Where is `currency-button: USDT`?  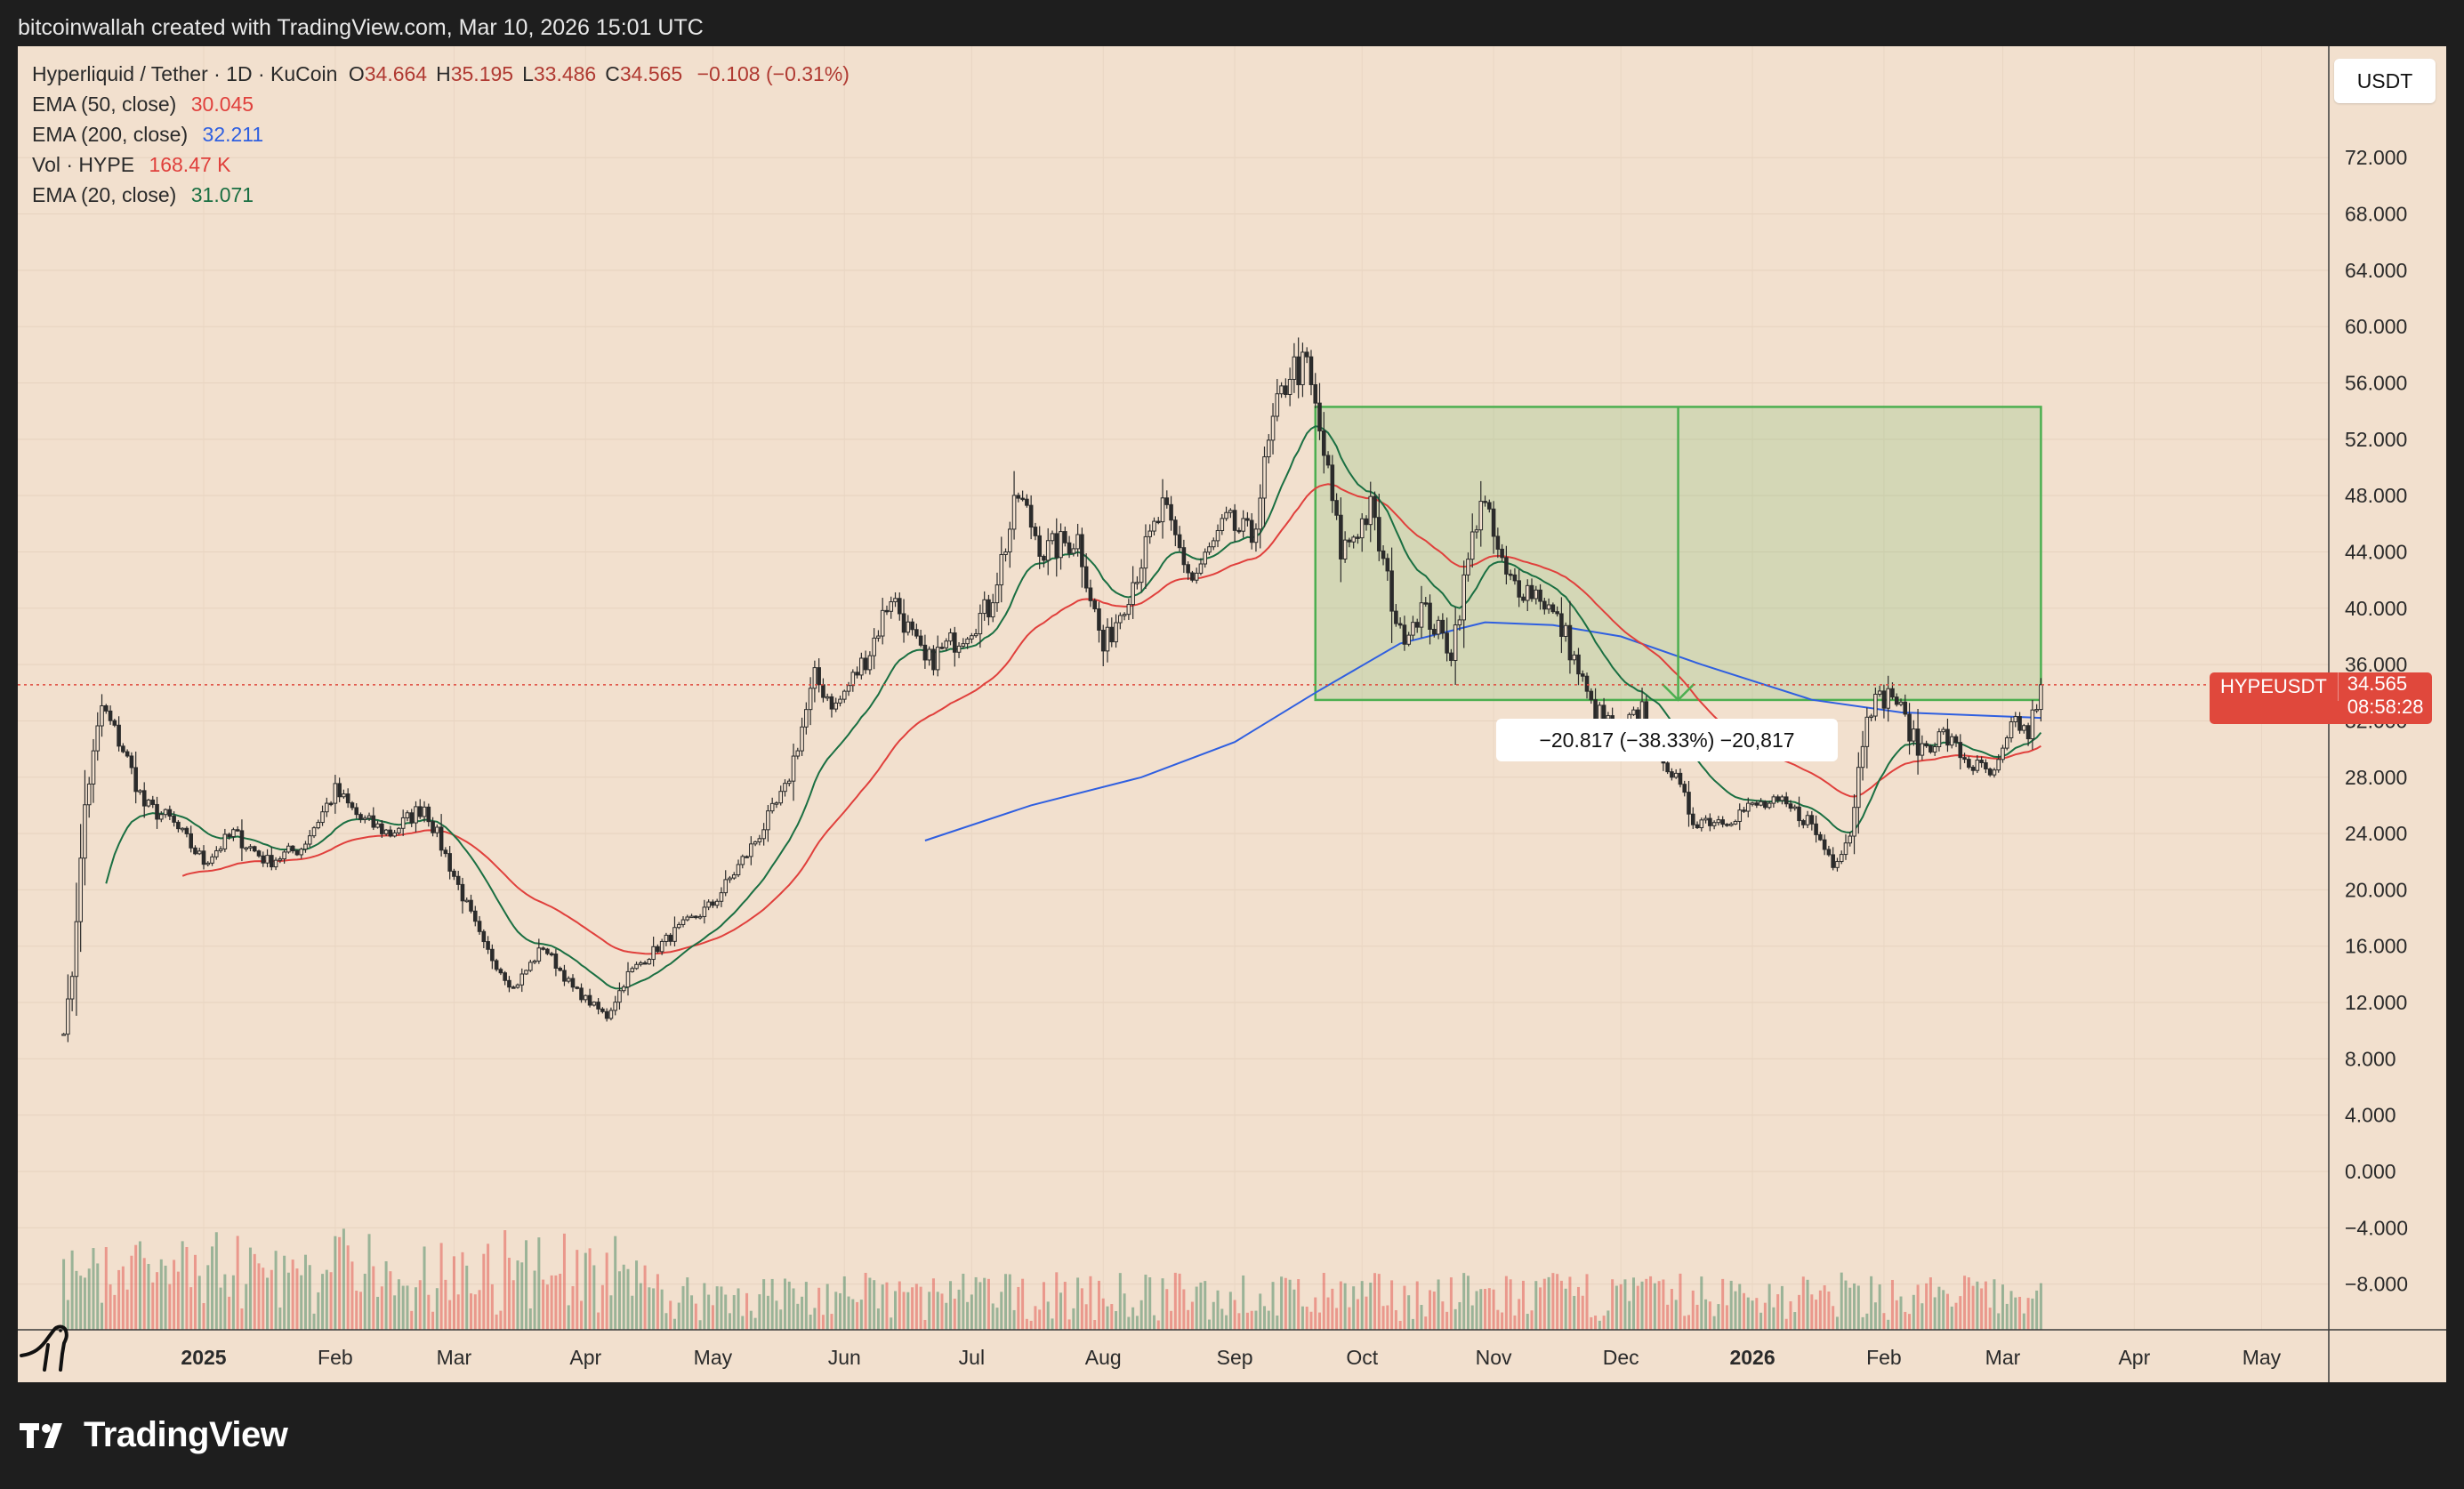
currency-button: USDT is located at coordinates (2385, 81).